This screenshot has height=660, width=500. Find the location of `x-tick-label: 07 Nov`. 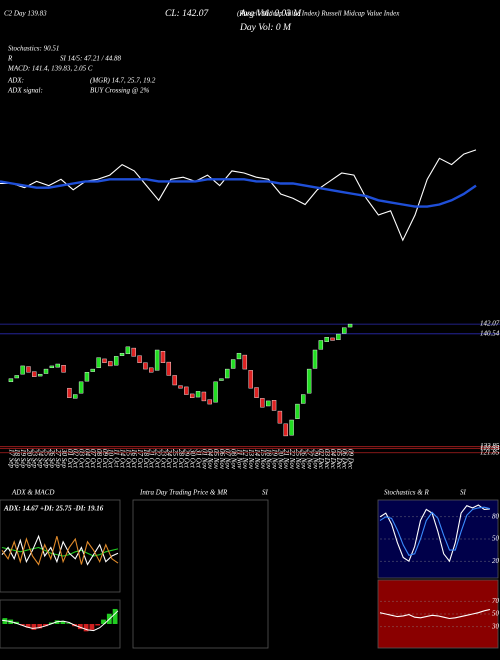

x-tick-label: 07 Nov is located at coordinates (228, 459).